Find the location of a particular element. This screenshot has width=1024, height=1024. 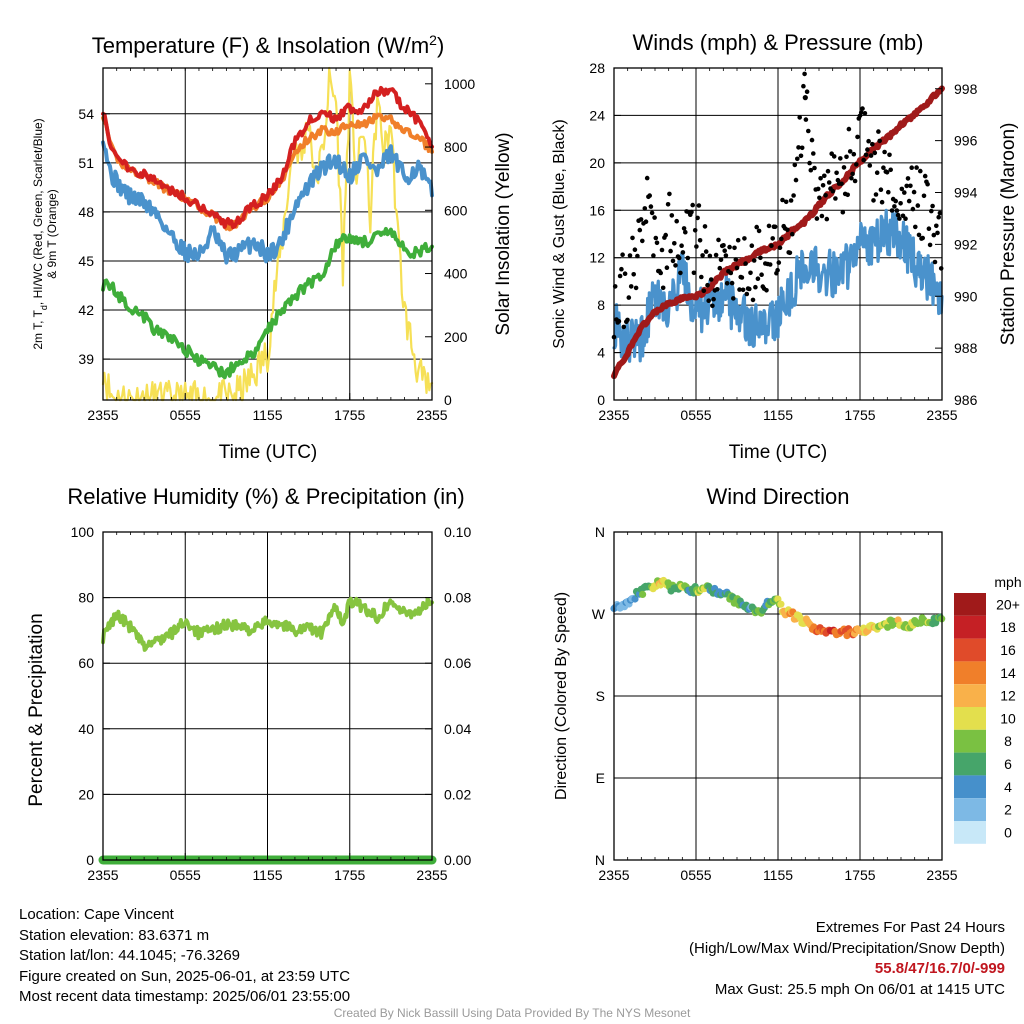

winds-xlabel: Time (UTC) is located at coordinates (778, 452).